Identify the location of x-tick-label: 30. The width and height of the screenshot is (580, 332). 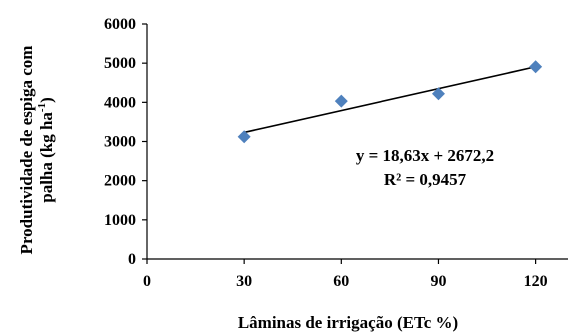
(244, 281).